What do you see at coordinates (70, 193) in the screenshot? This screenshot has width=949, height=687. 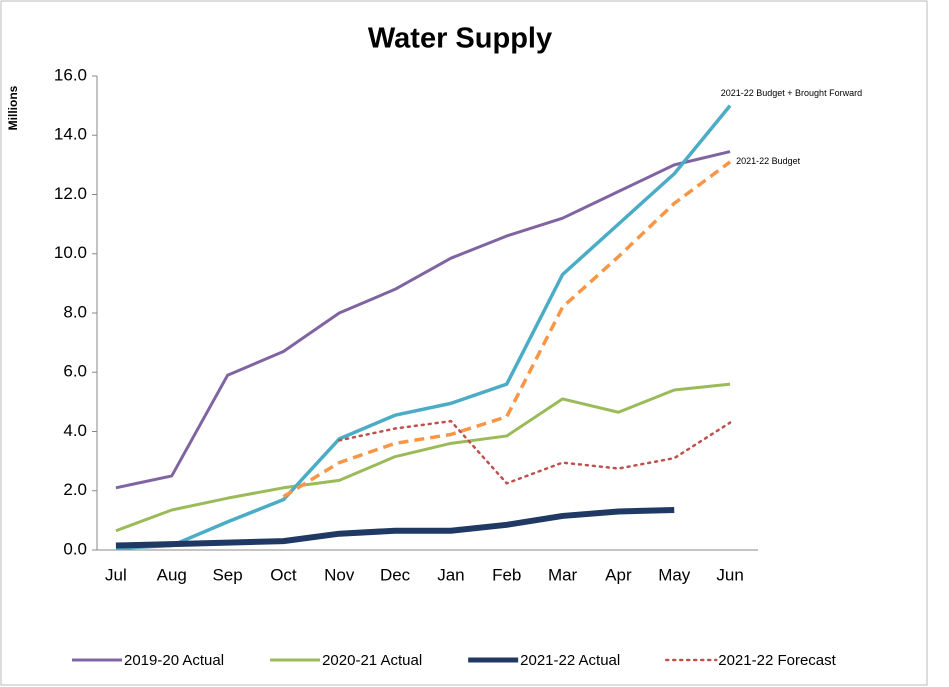 I see `y-tick-label: 12.0` at bounding box center [70, 193].